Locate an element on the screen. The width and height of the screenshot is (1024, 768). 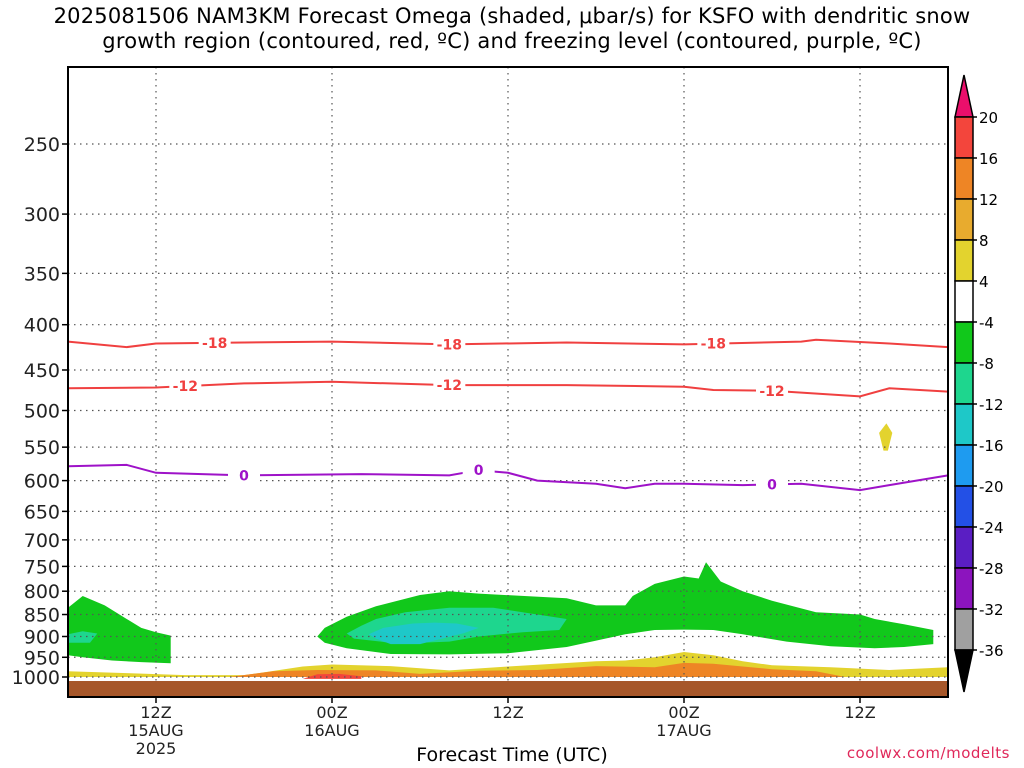
colorbar-label: -32 is located at coordinates (991, 610).